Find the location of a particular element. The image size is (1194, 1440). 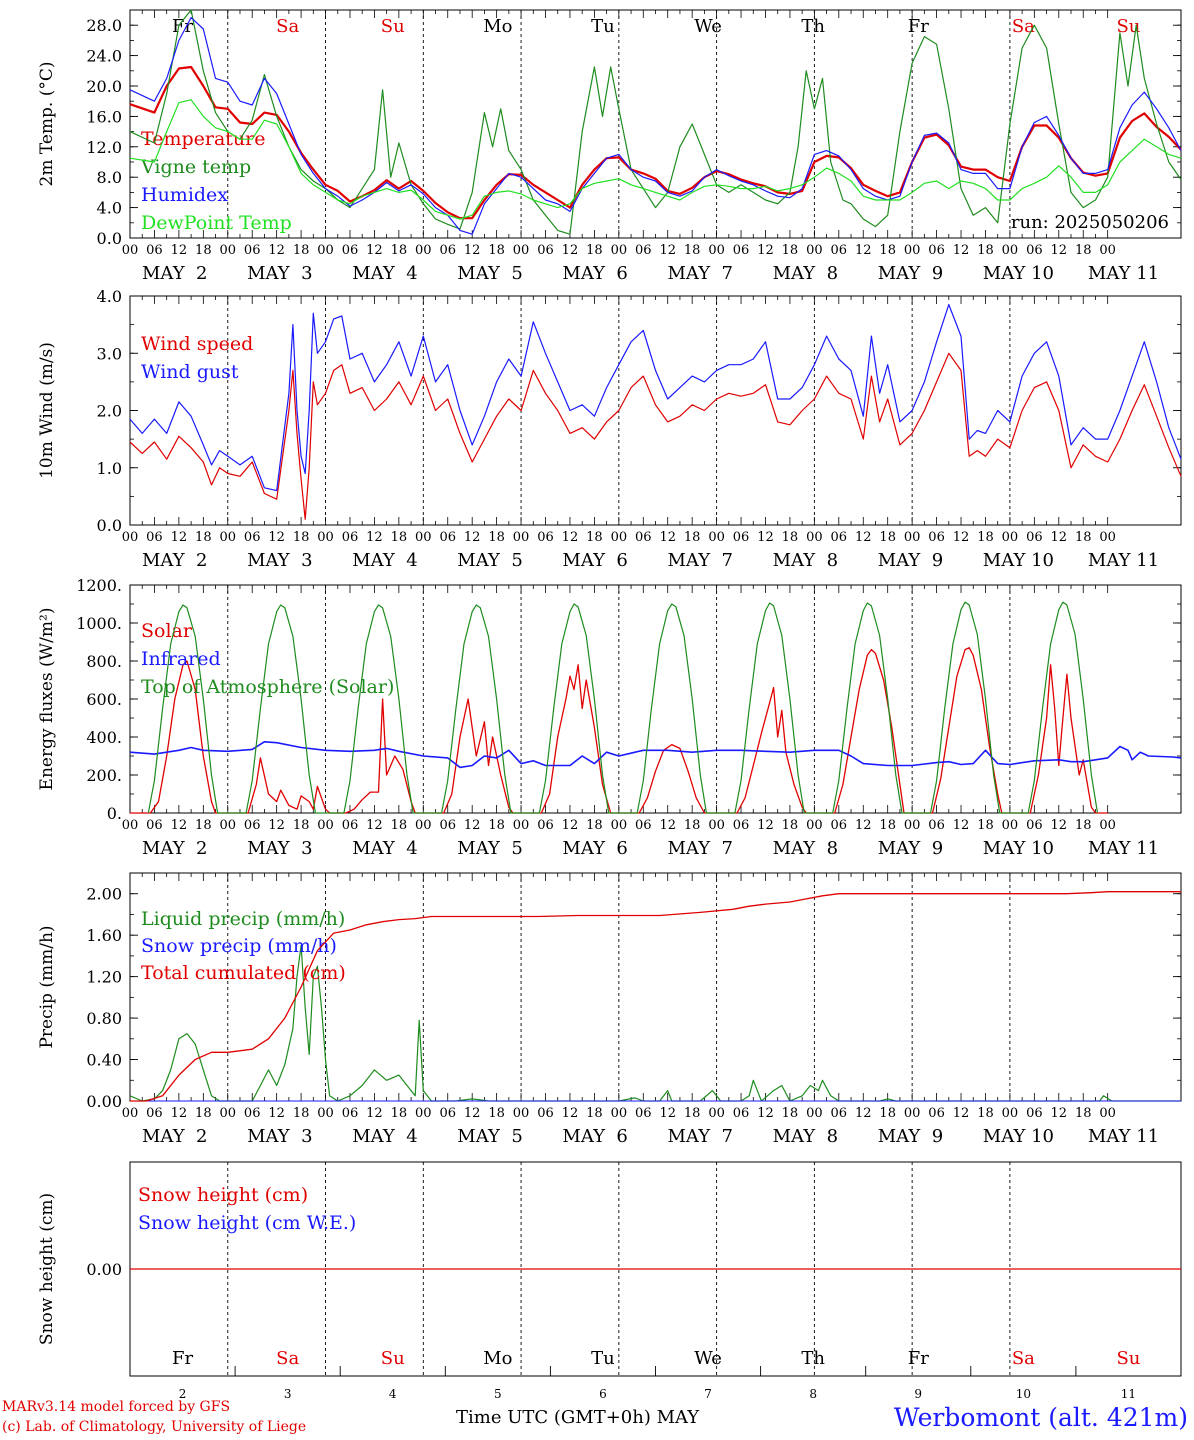

temp-day-abbr: Tu is located at coordinates (603, 26).